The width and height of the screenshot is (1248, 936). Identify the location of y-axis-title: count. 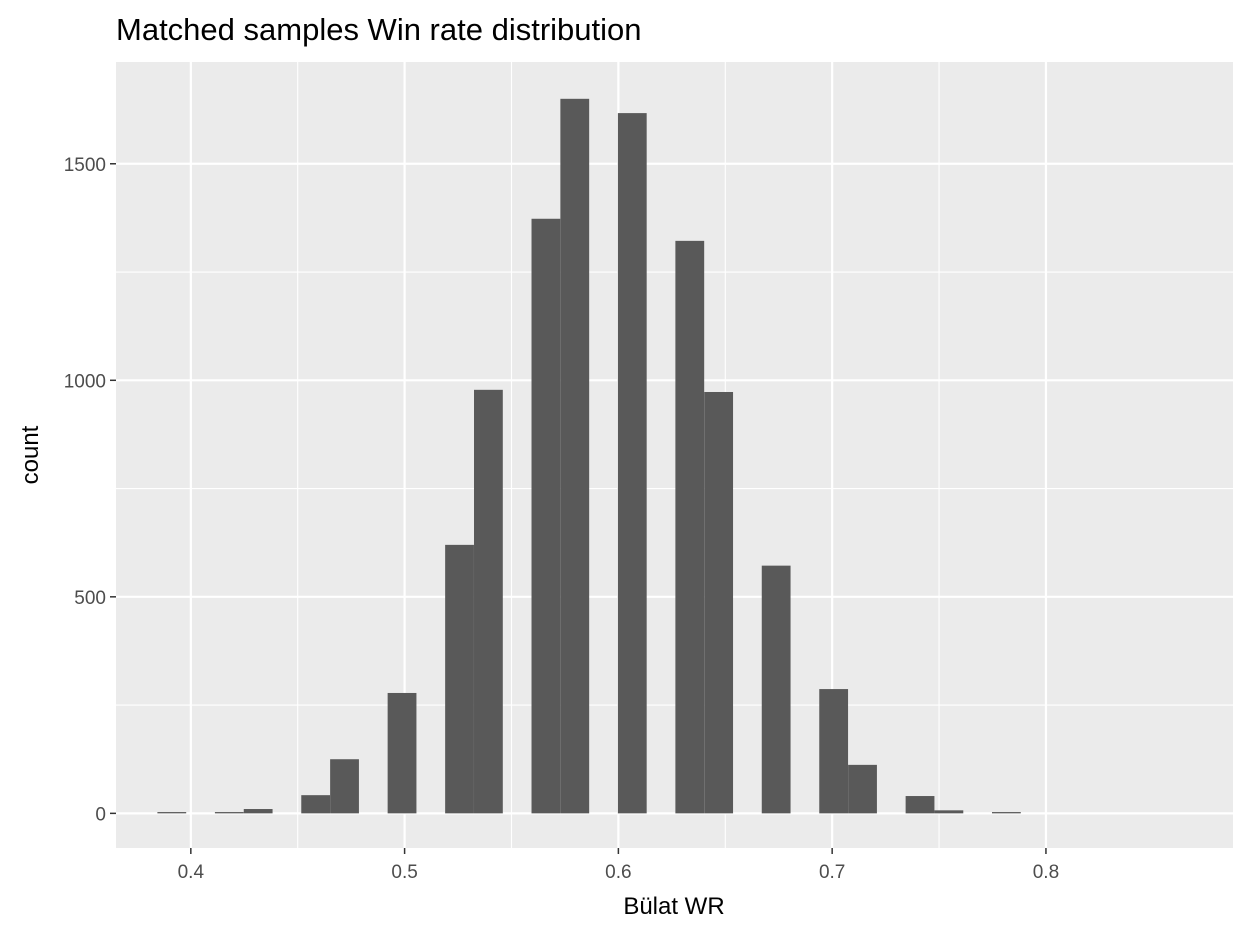
(30, 454).